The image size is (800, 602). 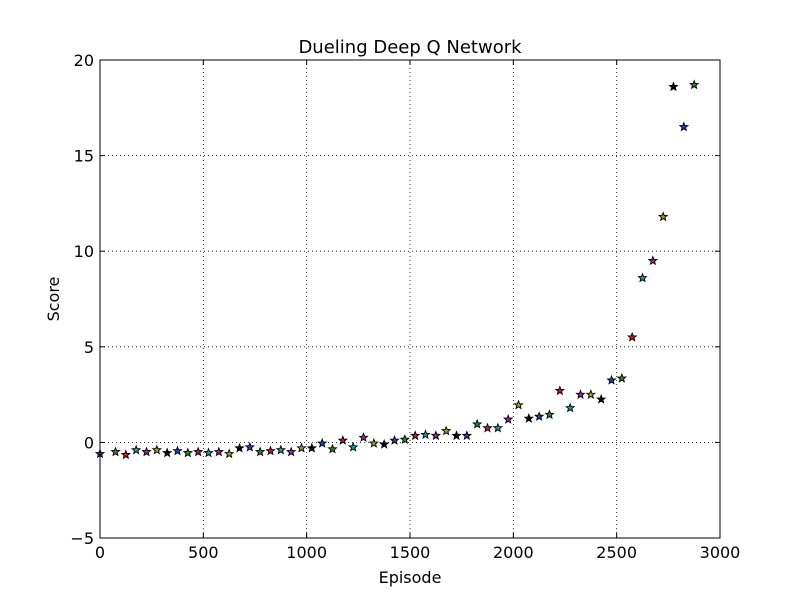 What do you see at coordinates (100, 552) in the screenshot?
I see `x-tick-label: 0` at bounding box center [100, 552].